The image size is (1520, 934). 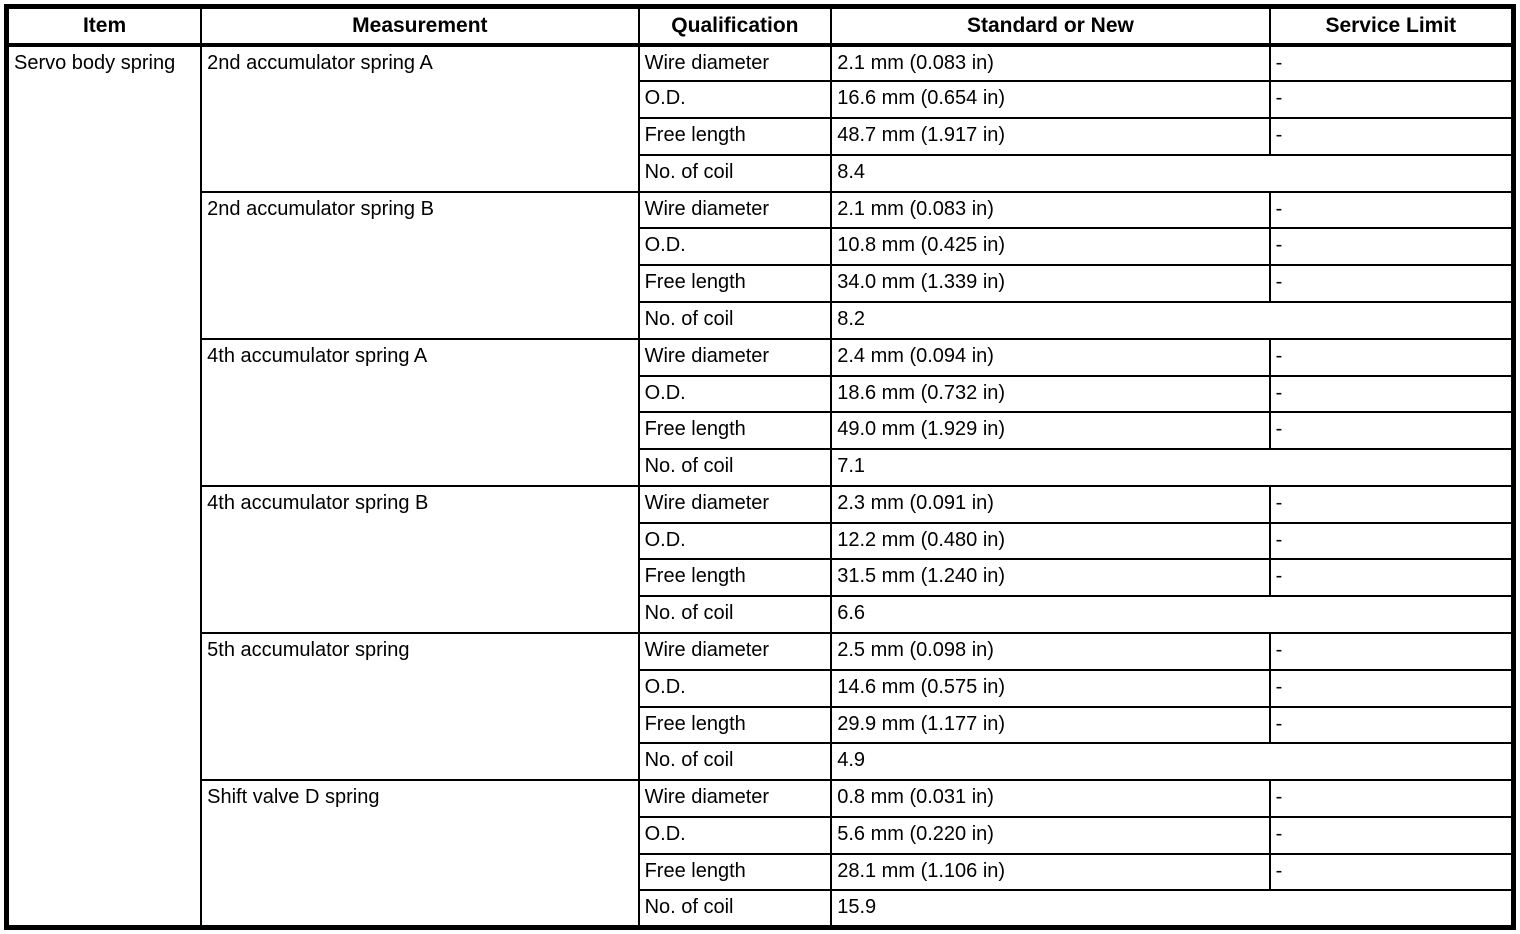 I want to click on table-row: Free length 49.0 mm (1.929 in) -, so click(x=761, y=431).